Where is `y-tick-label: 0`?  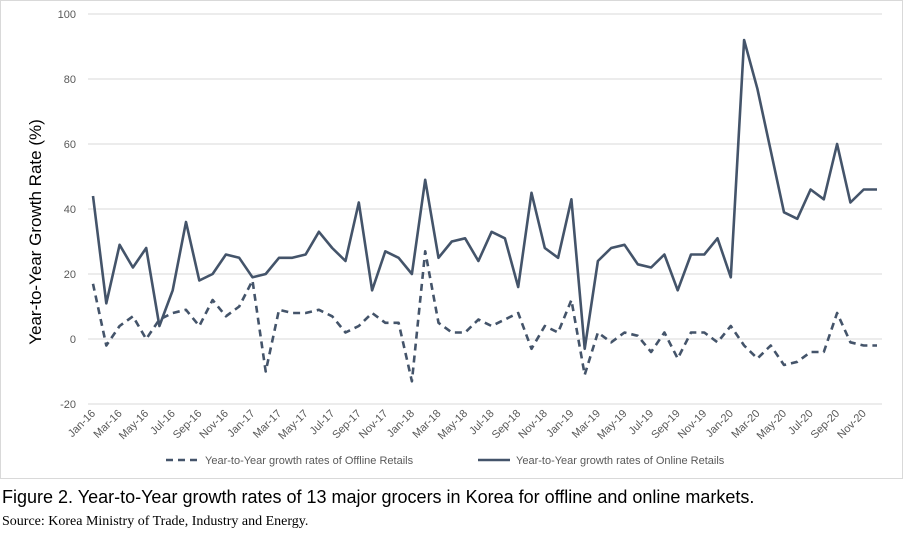 y-tick-label: 0 is located at coordinates (73, 340).